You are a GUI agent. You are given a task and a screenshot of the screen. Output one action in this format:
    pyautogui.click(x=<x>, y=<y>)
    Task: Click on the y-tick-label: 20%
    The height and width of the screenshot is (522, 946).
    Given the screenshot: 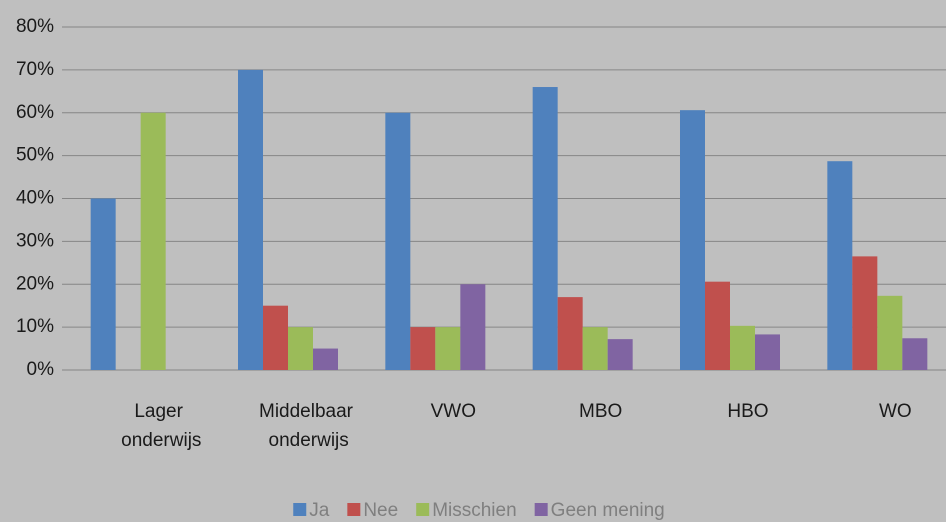 What is the action you would take?
    pyautogui.click(x=35, y=283)
    